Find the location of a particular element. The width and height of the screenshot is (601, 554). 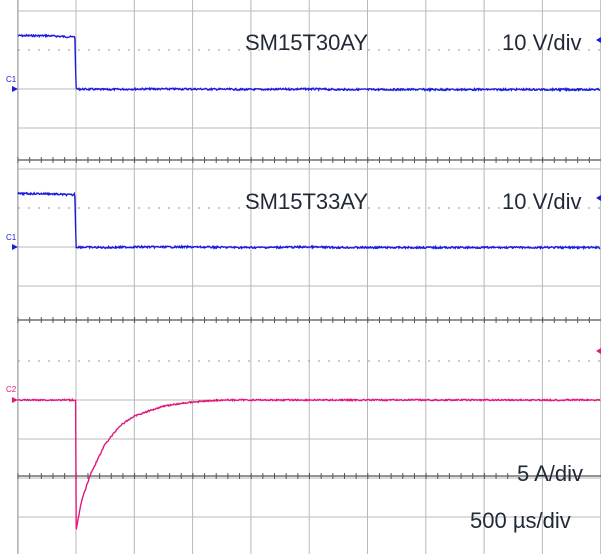

panel-2-scale-label: 10 V/div is located at coordinates (542, 201).